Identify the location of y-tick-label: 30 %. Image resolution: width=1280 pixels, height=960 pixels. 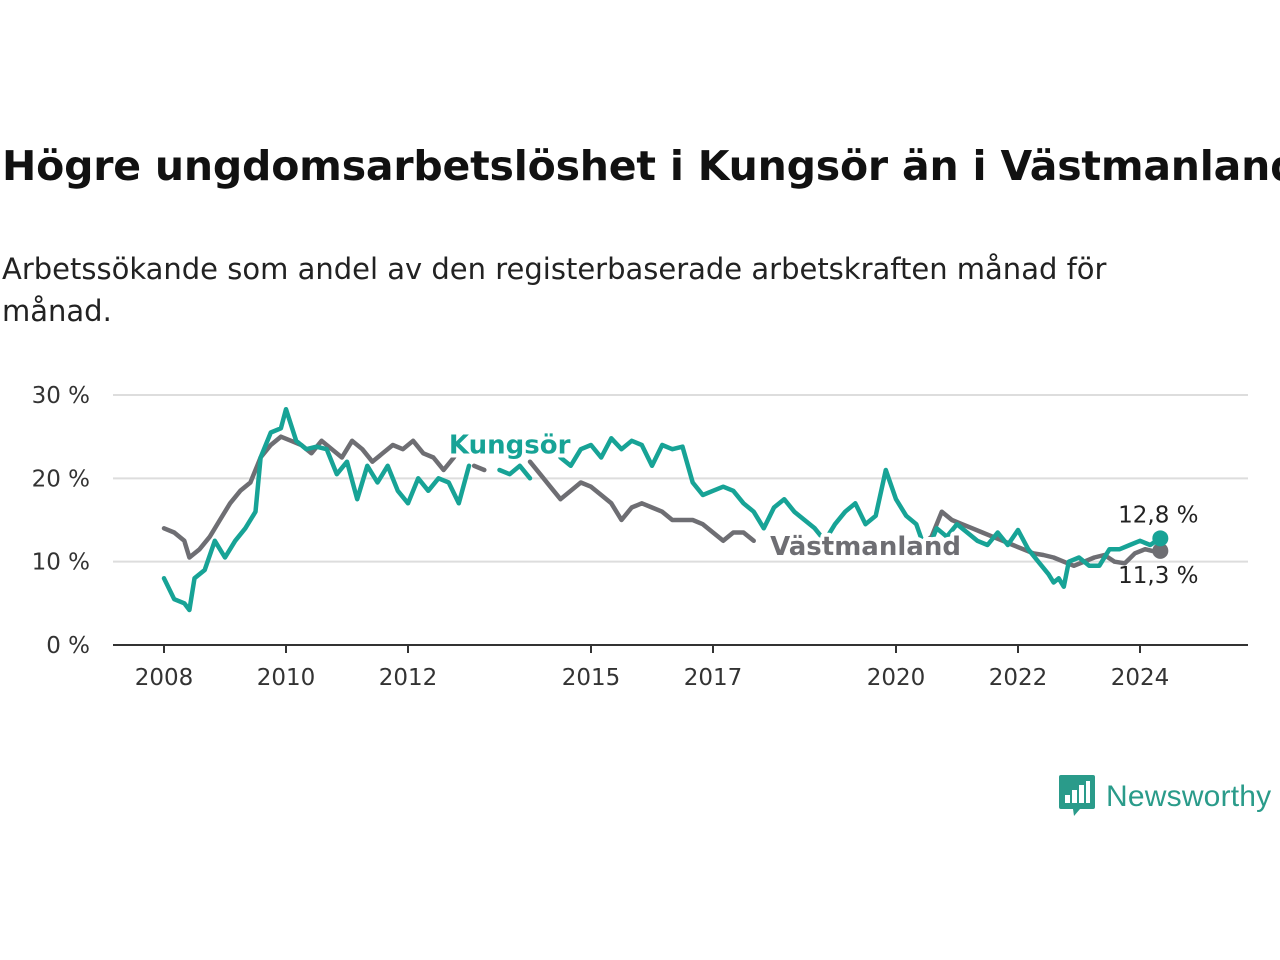
(61, 396).